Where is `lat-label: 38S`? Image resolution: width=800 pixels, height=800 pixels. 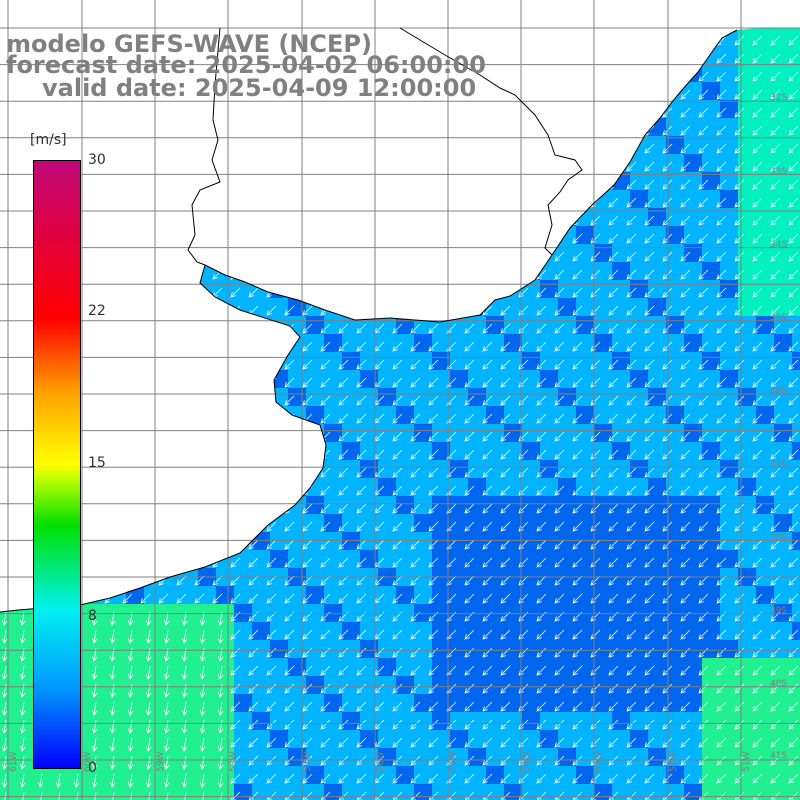 lat-label: 38S is located at coordinates (778, 538).